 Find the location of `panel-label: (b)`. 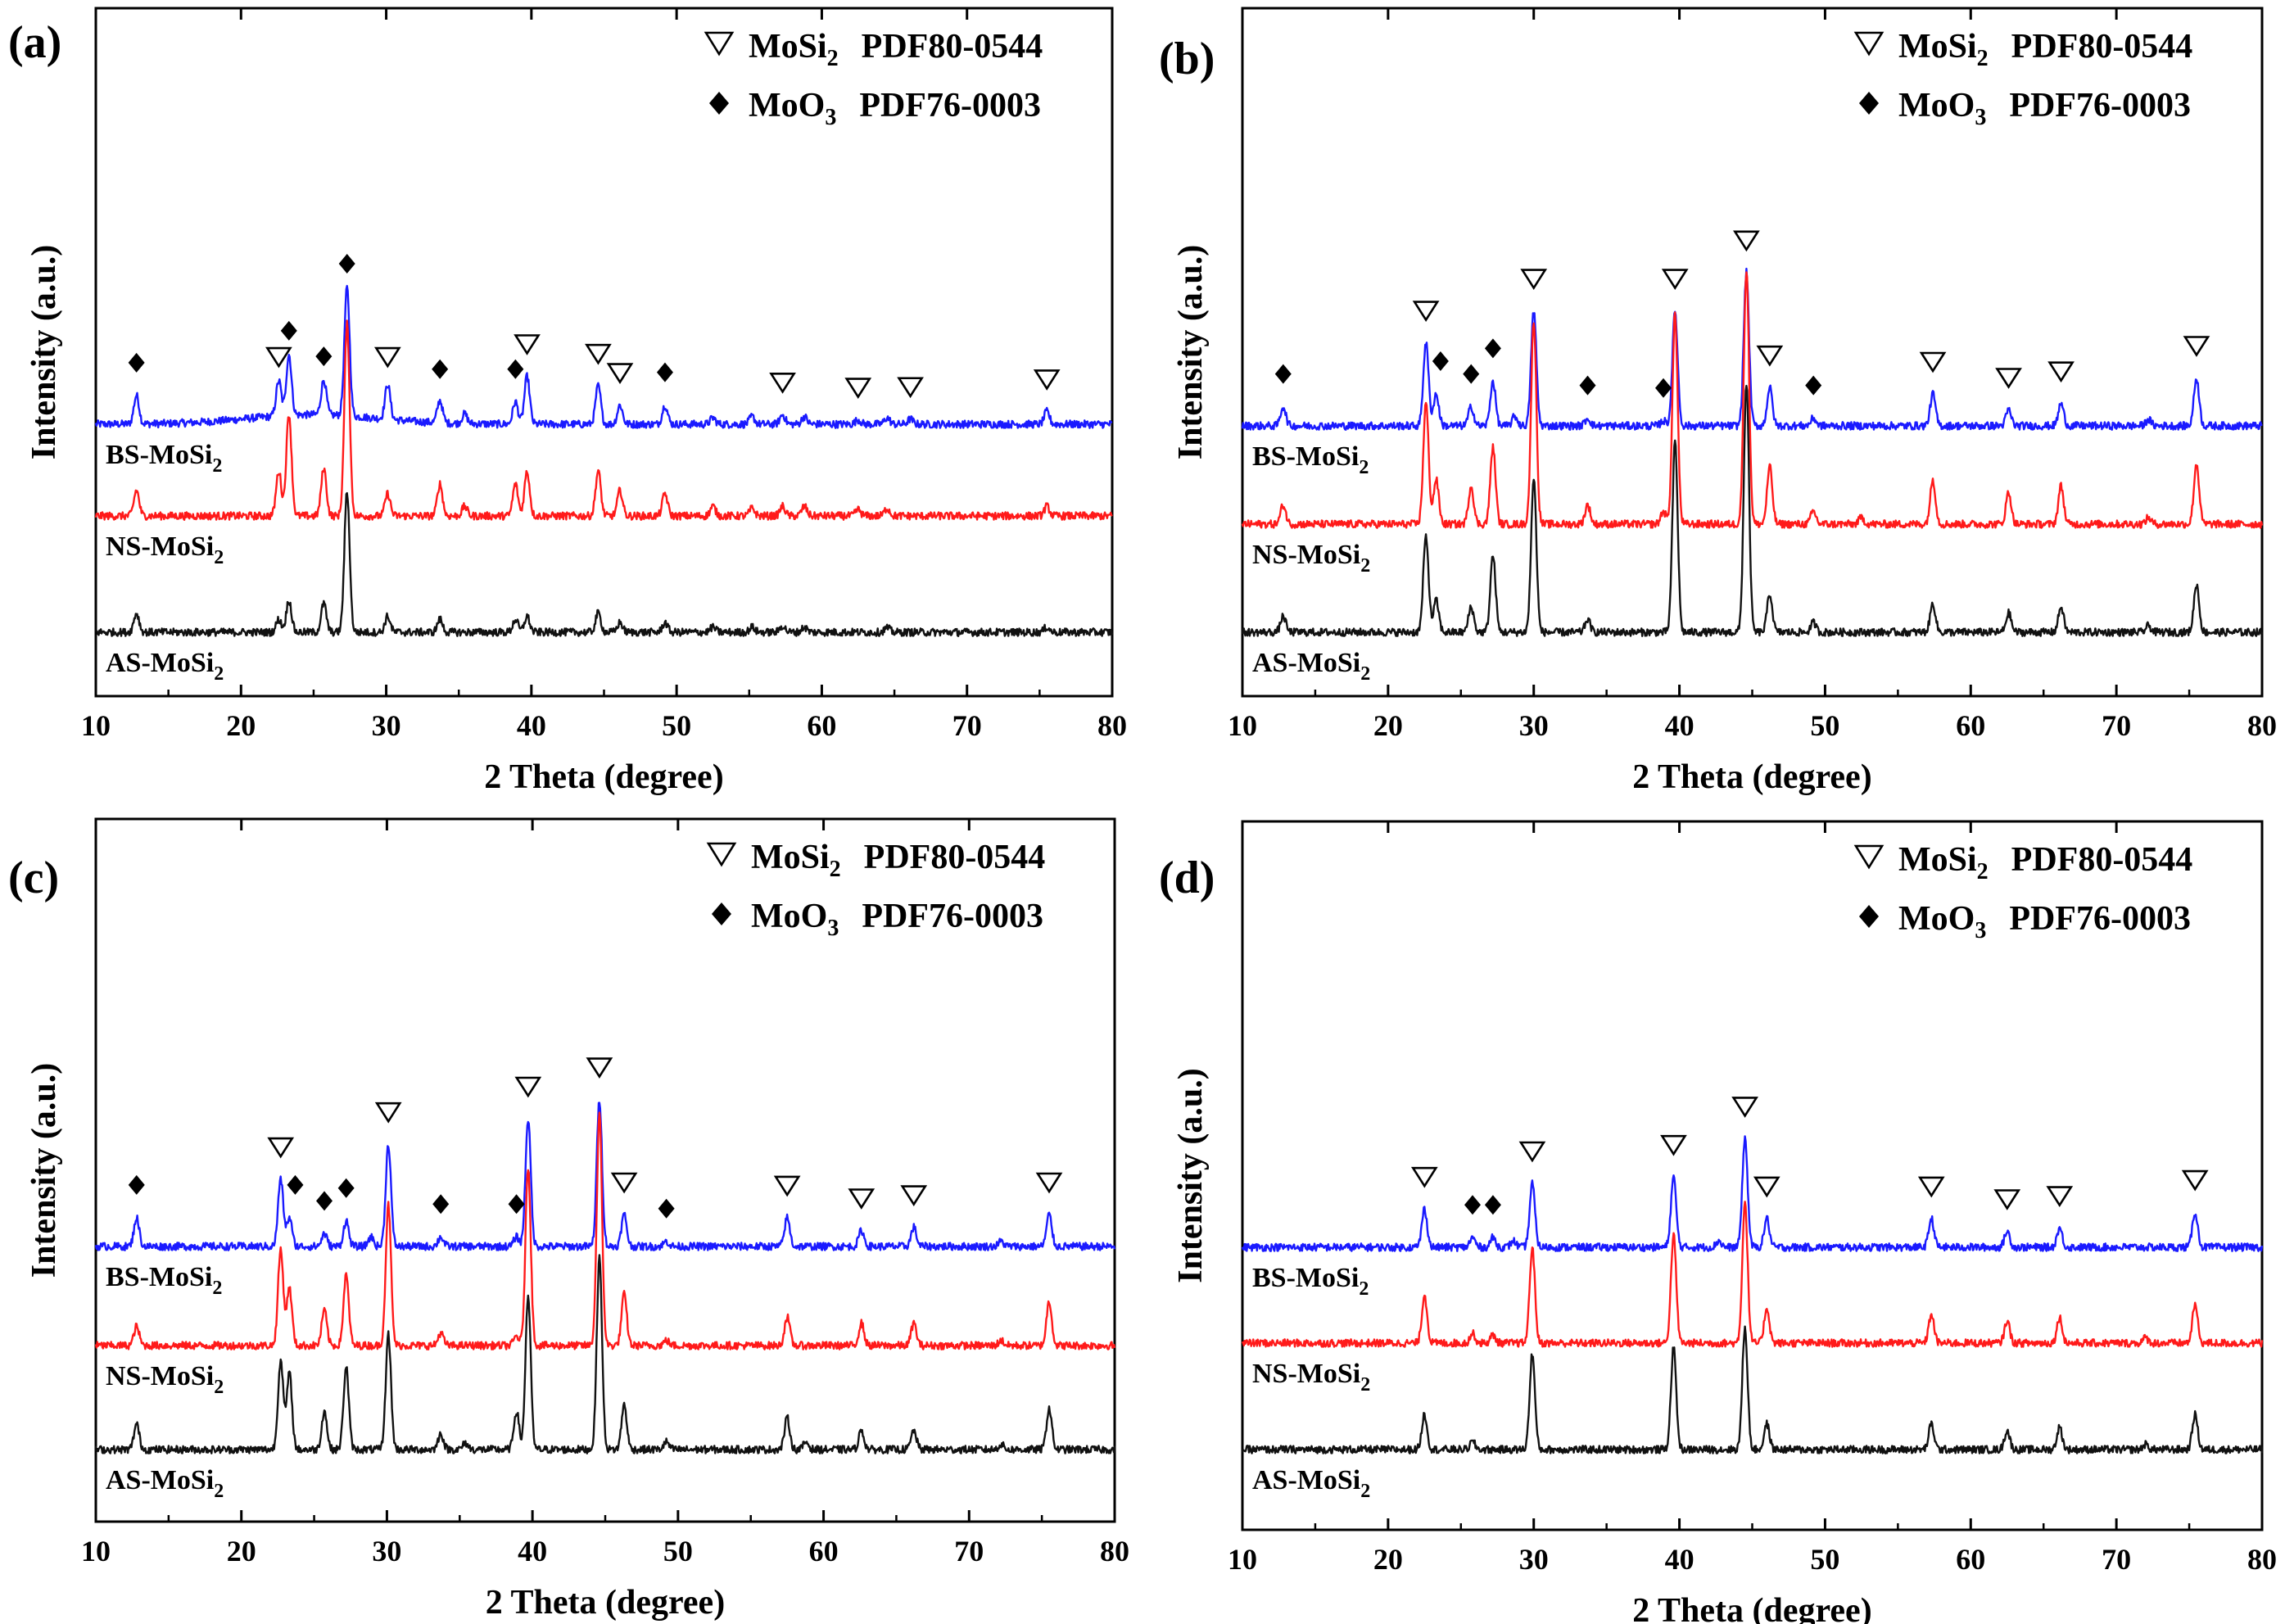

panel-label: (b) is located at coordinates (1187, 59).